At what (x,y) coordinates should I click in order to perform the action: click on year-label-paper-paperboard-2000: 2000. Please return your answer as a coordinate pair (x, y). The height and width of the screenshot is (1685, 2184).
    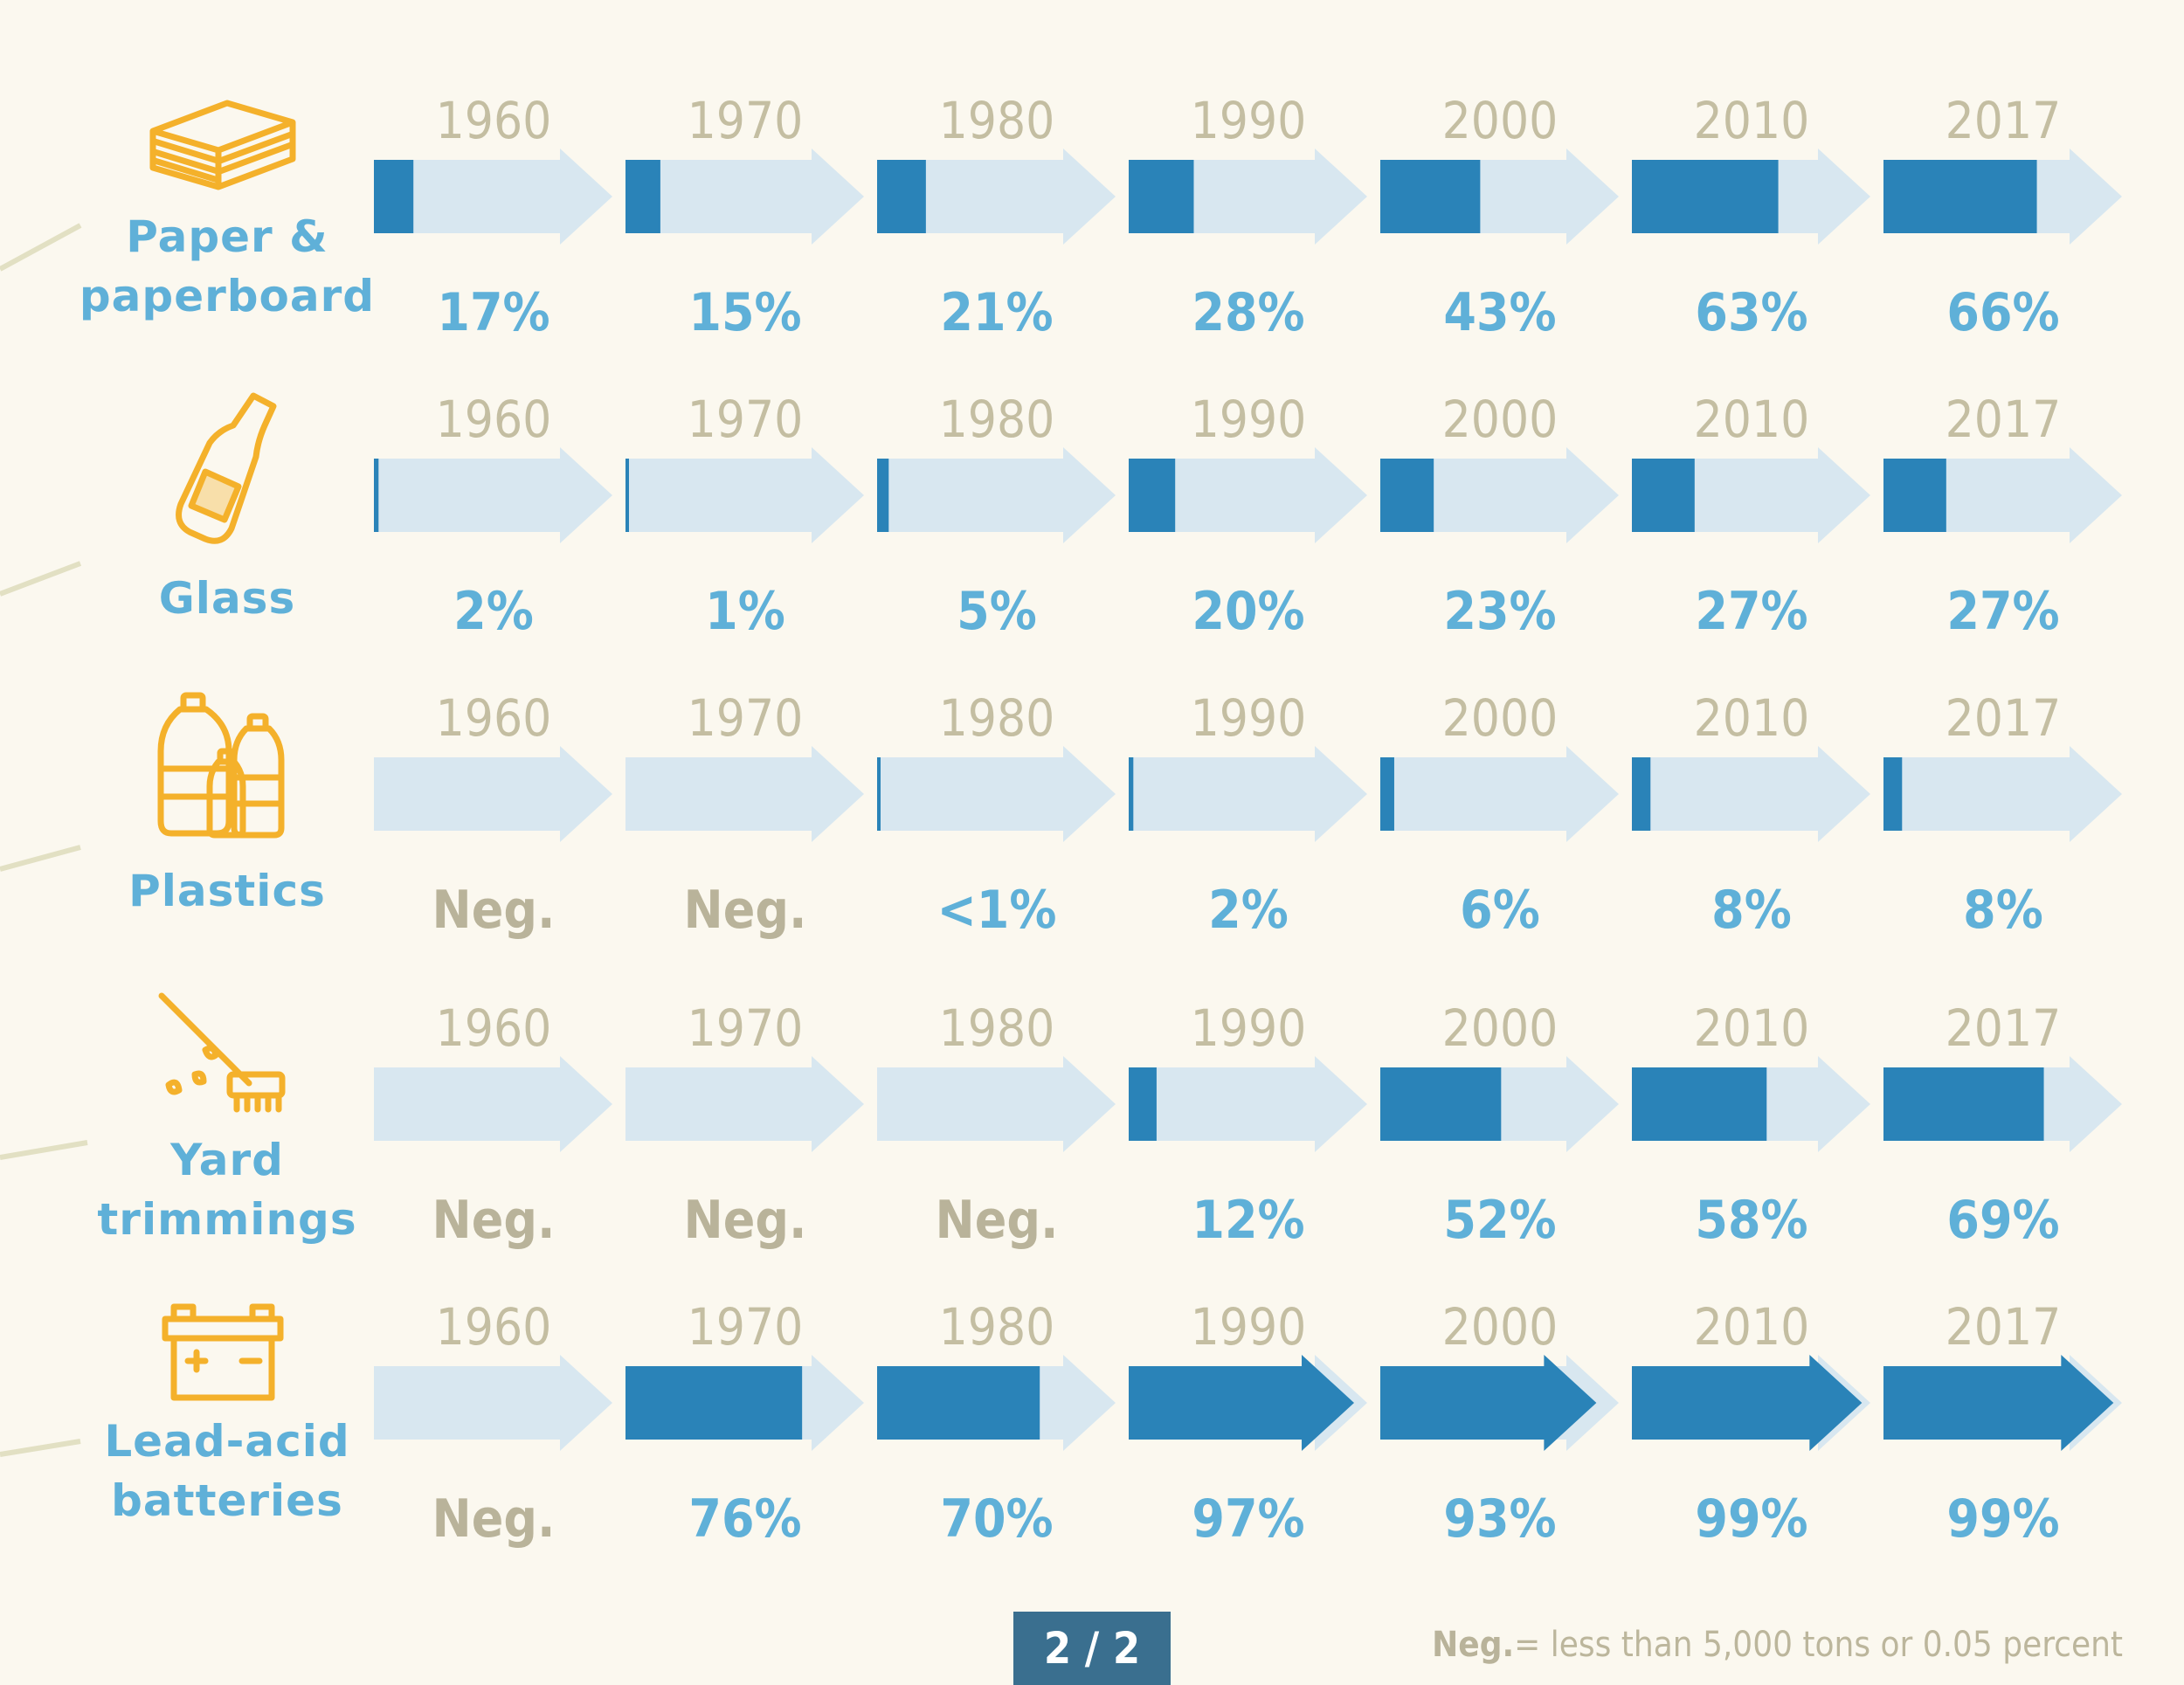
    Looking at the image, I should click on (1500, 120).